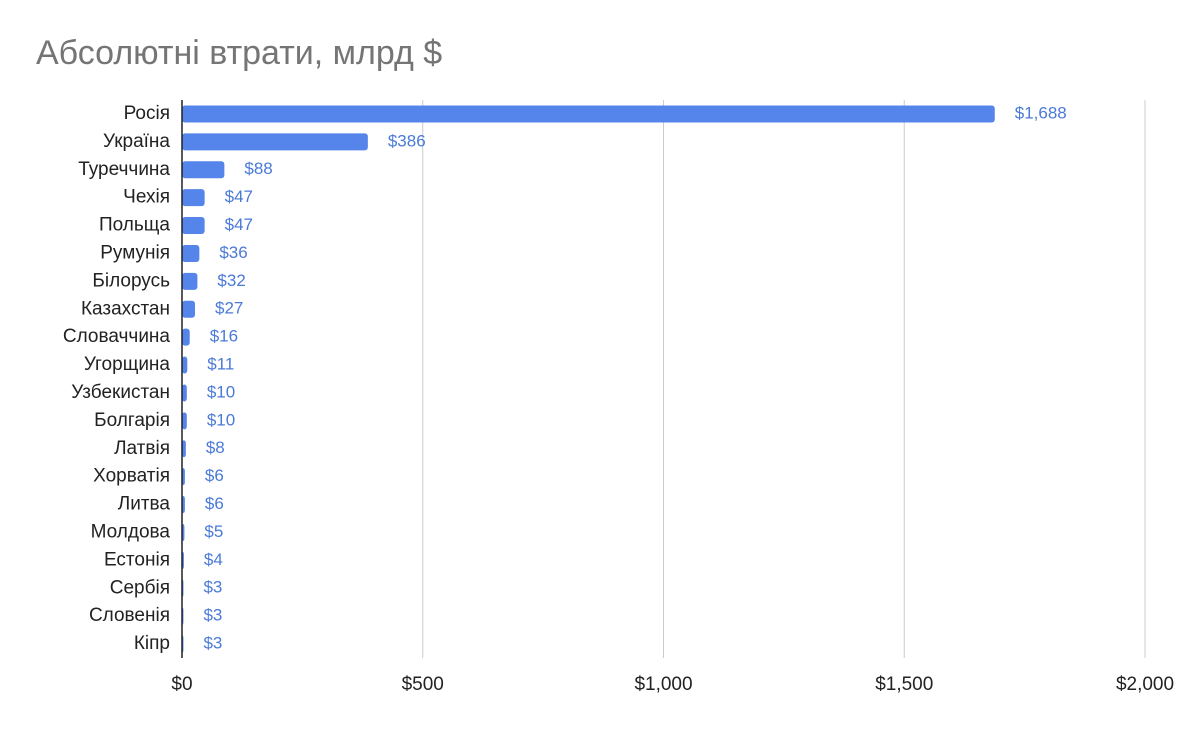 The height and width of the screenshot is (731, 1200). What do you see at coordinates (127, 364) in the screenshot?
I see `y-tick-label: Угорщина` at bounding box center [127, 364].